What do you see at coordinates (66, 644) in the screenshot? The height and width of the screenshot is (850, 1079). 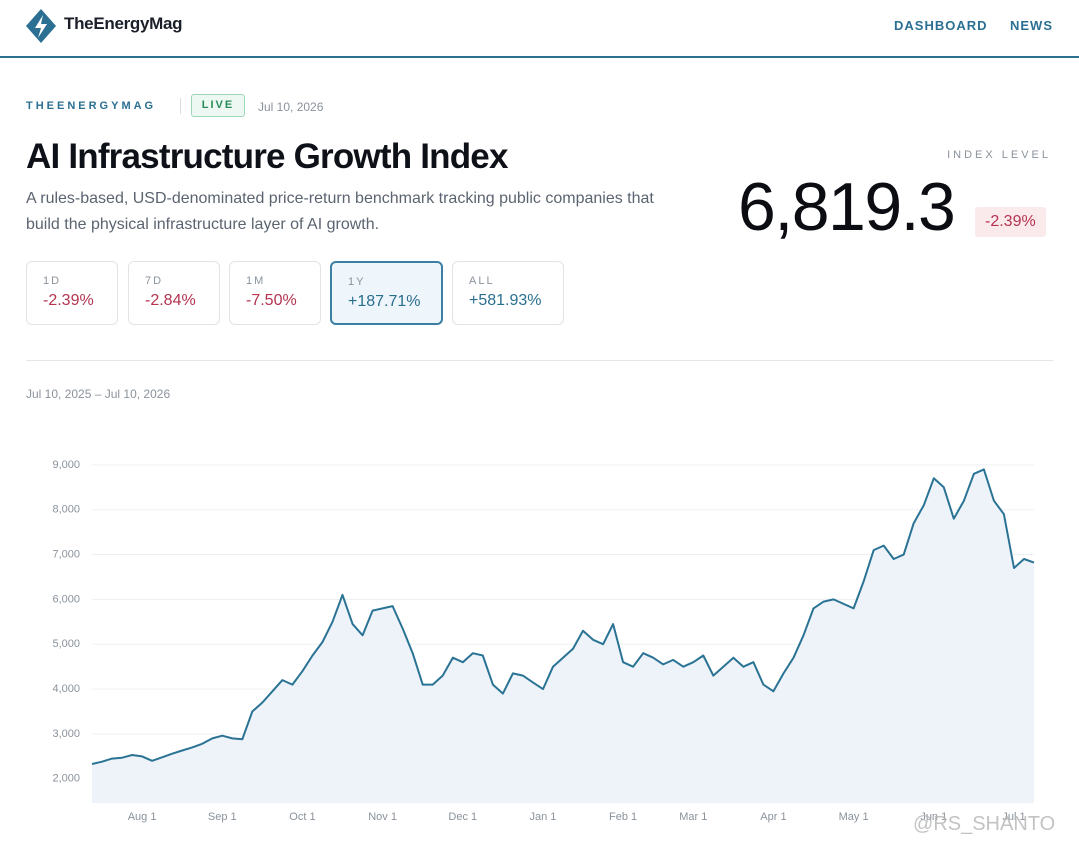 I see `y-tick-label: 5,000` at bounding box center [66, 644].